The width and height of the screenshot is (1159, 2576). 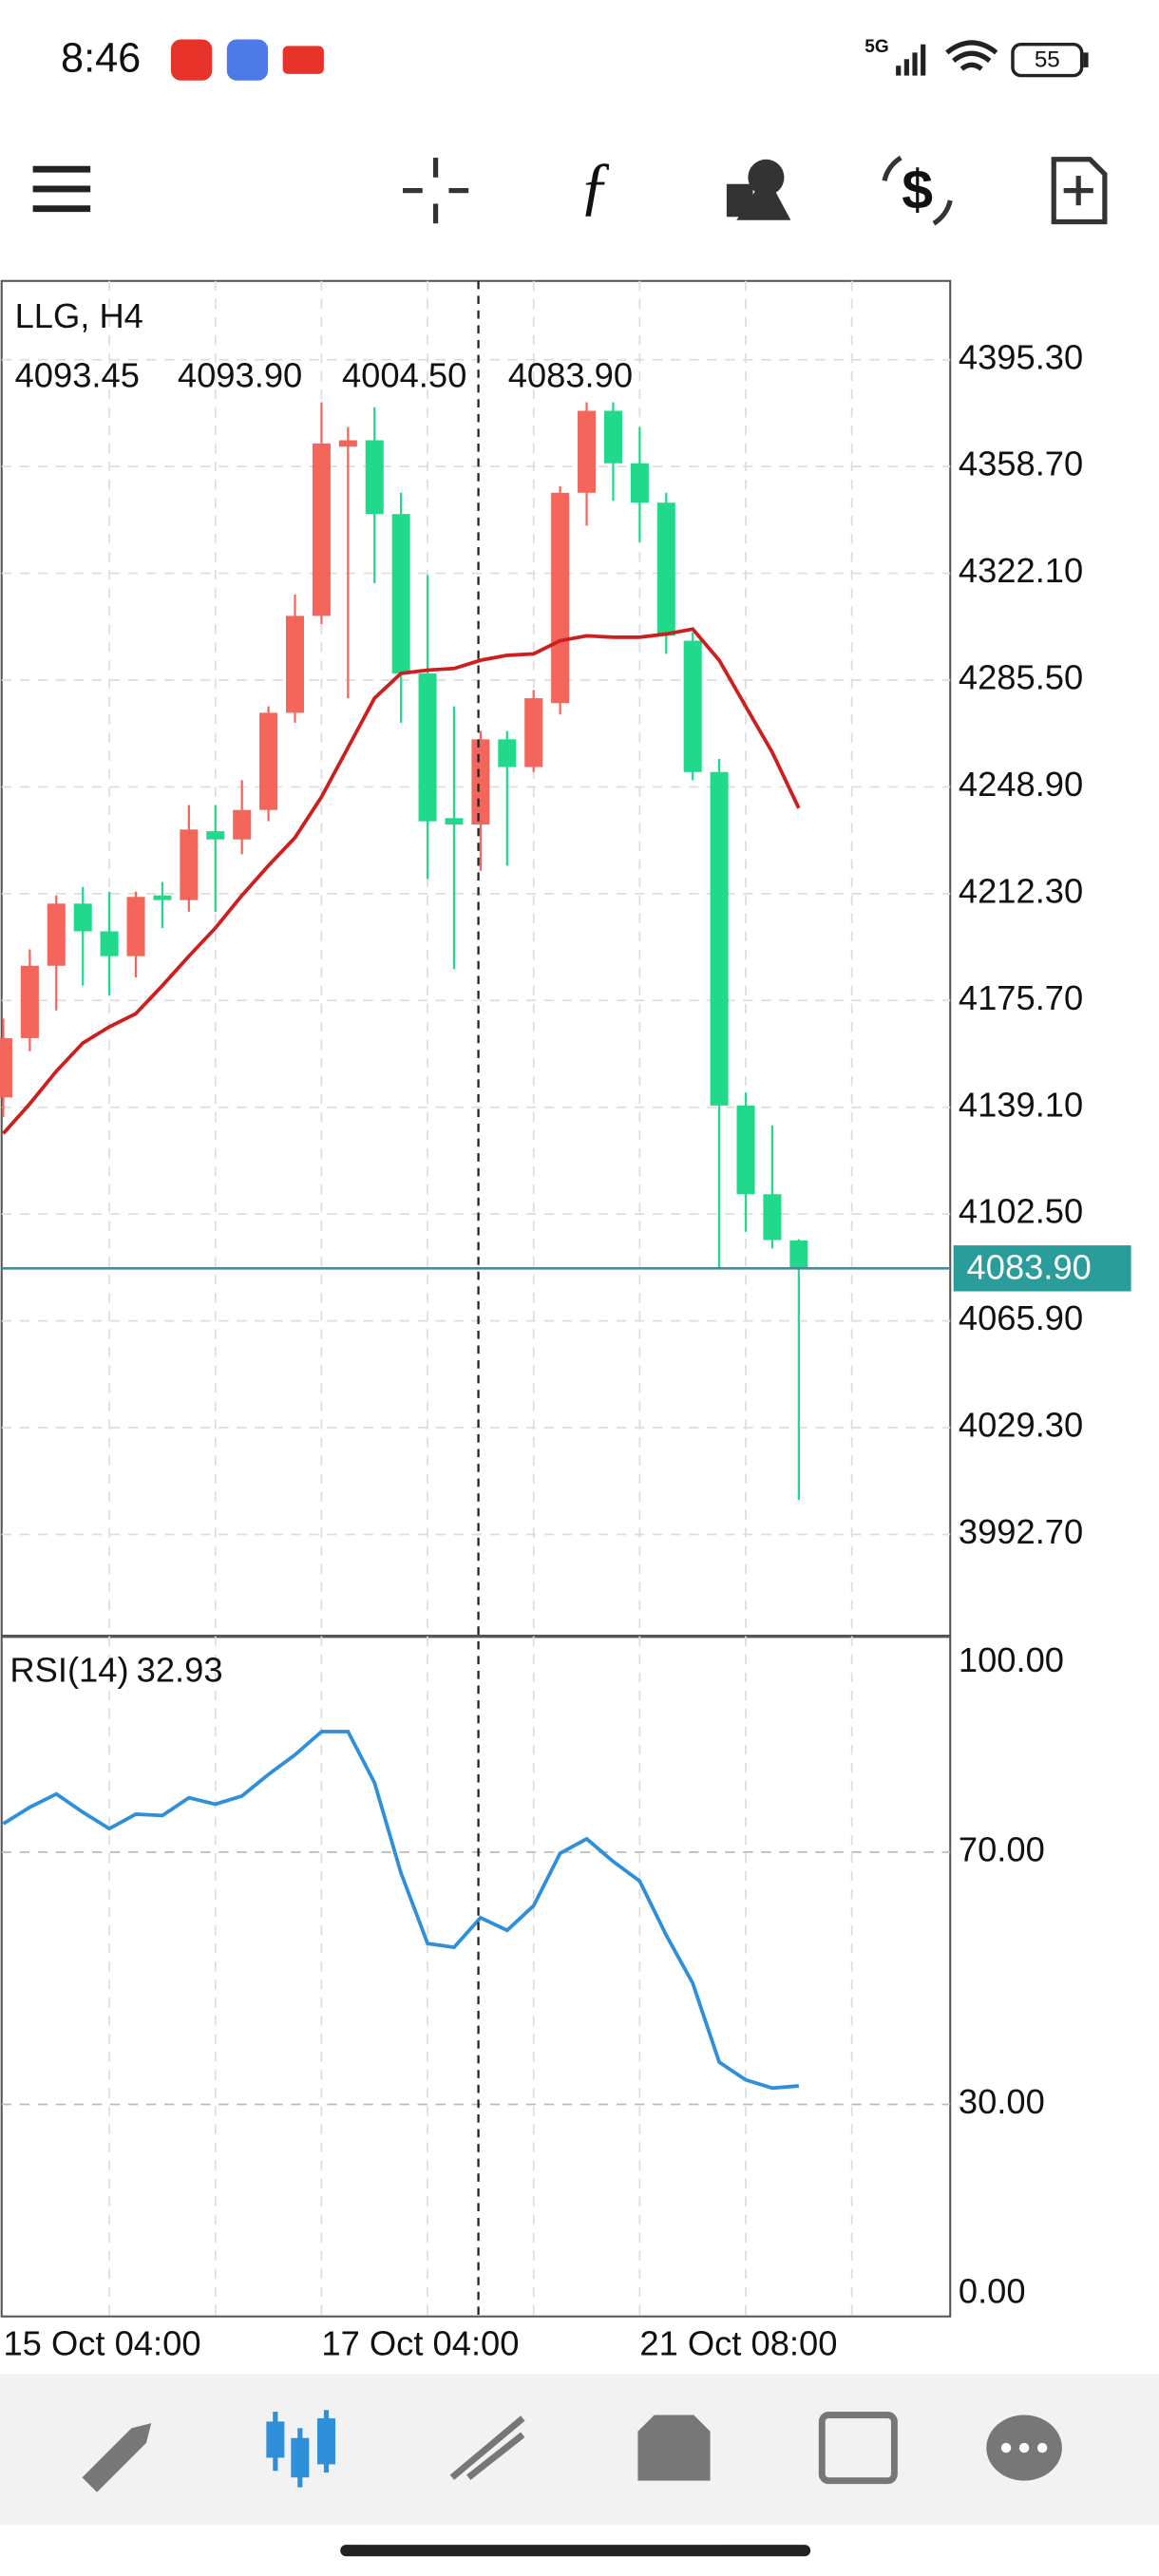 I want to click on nav-chat, so click(x=1024, y=2448).